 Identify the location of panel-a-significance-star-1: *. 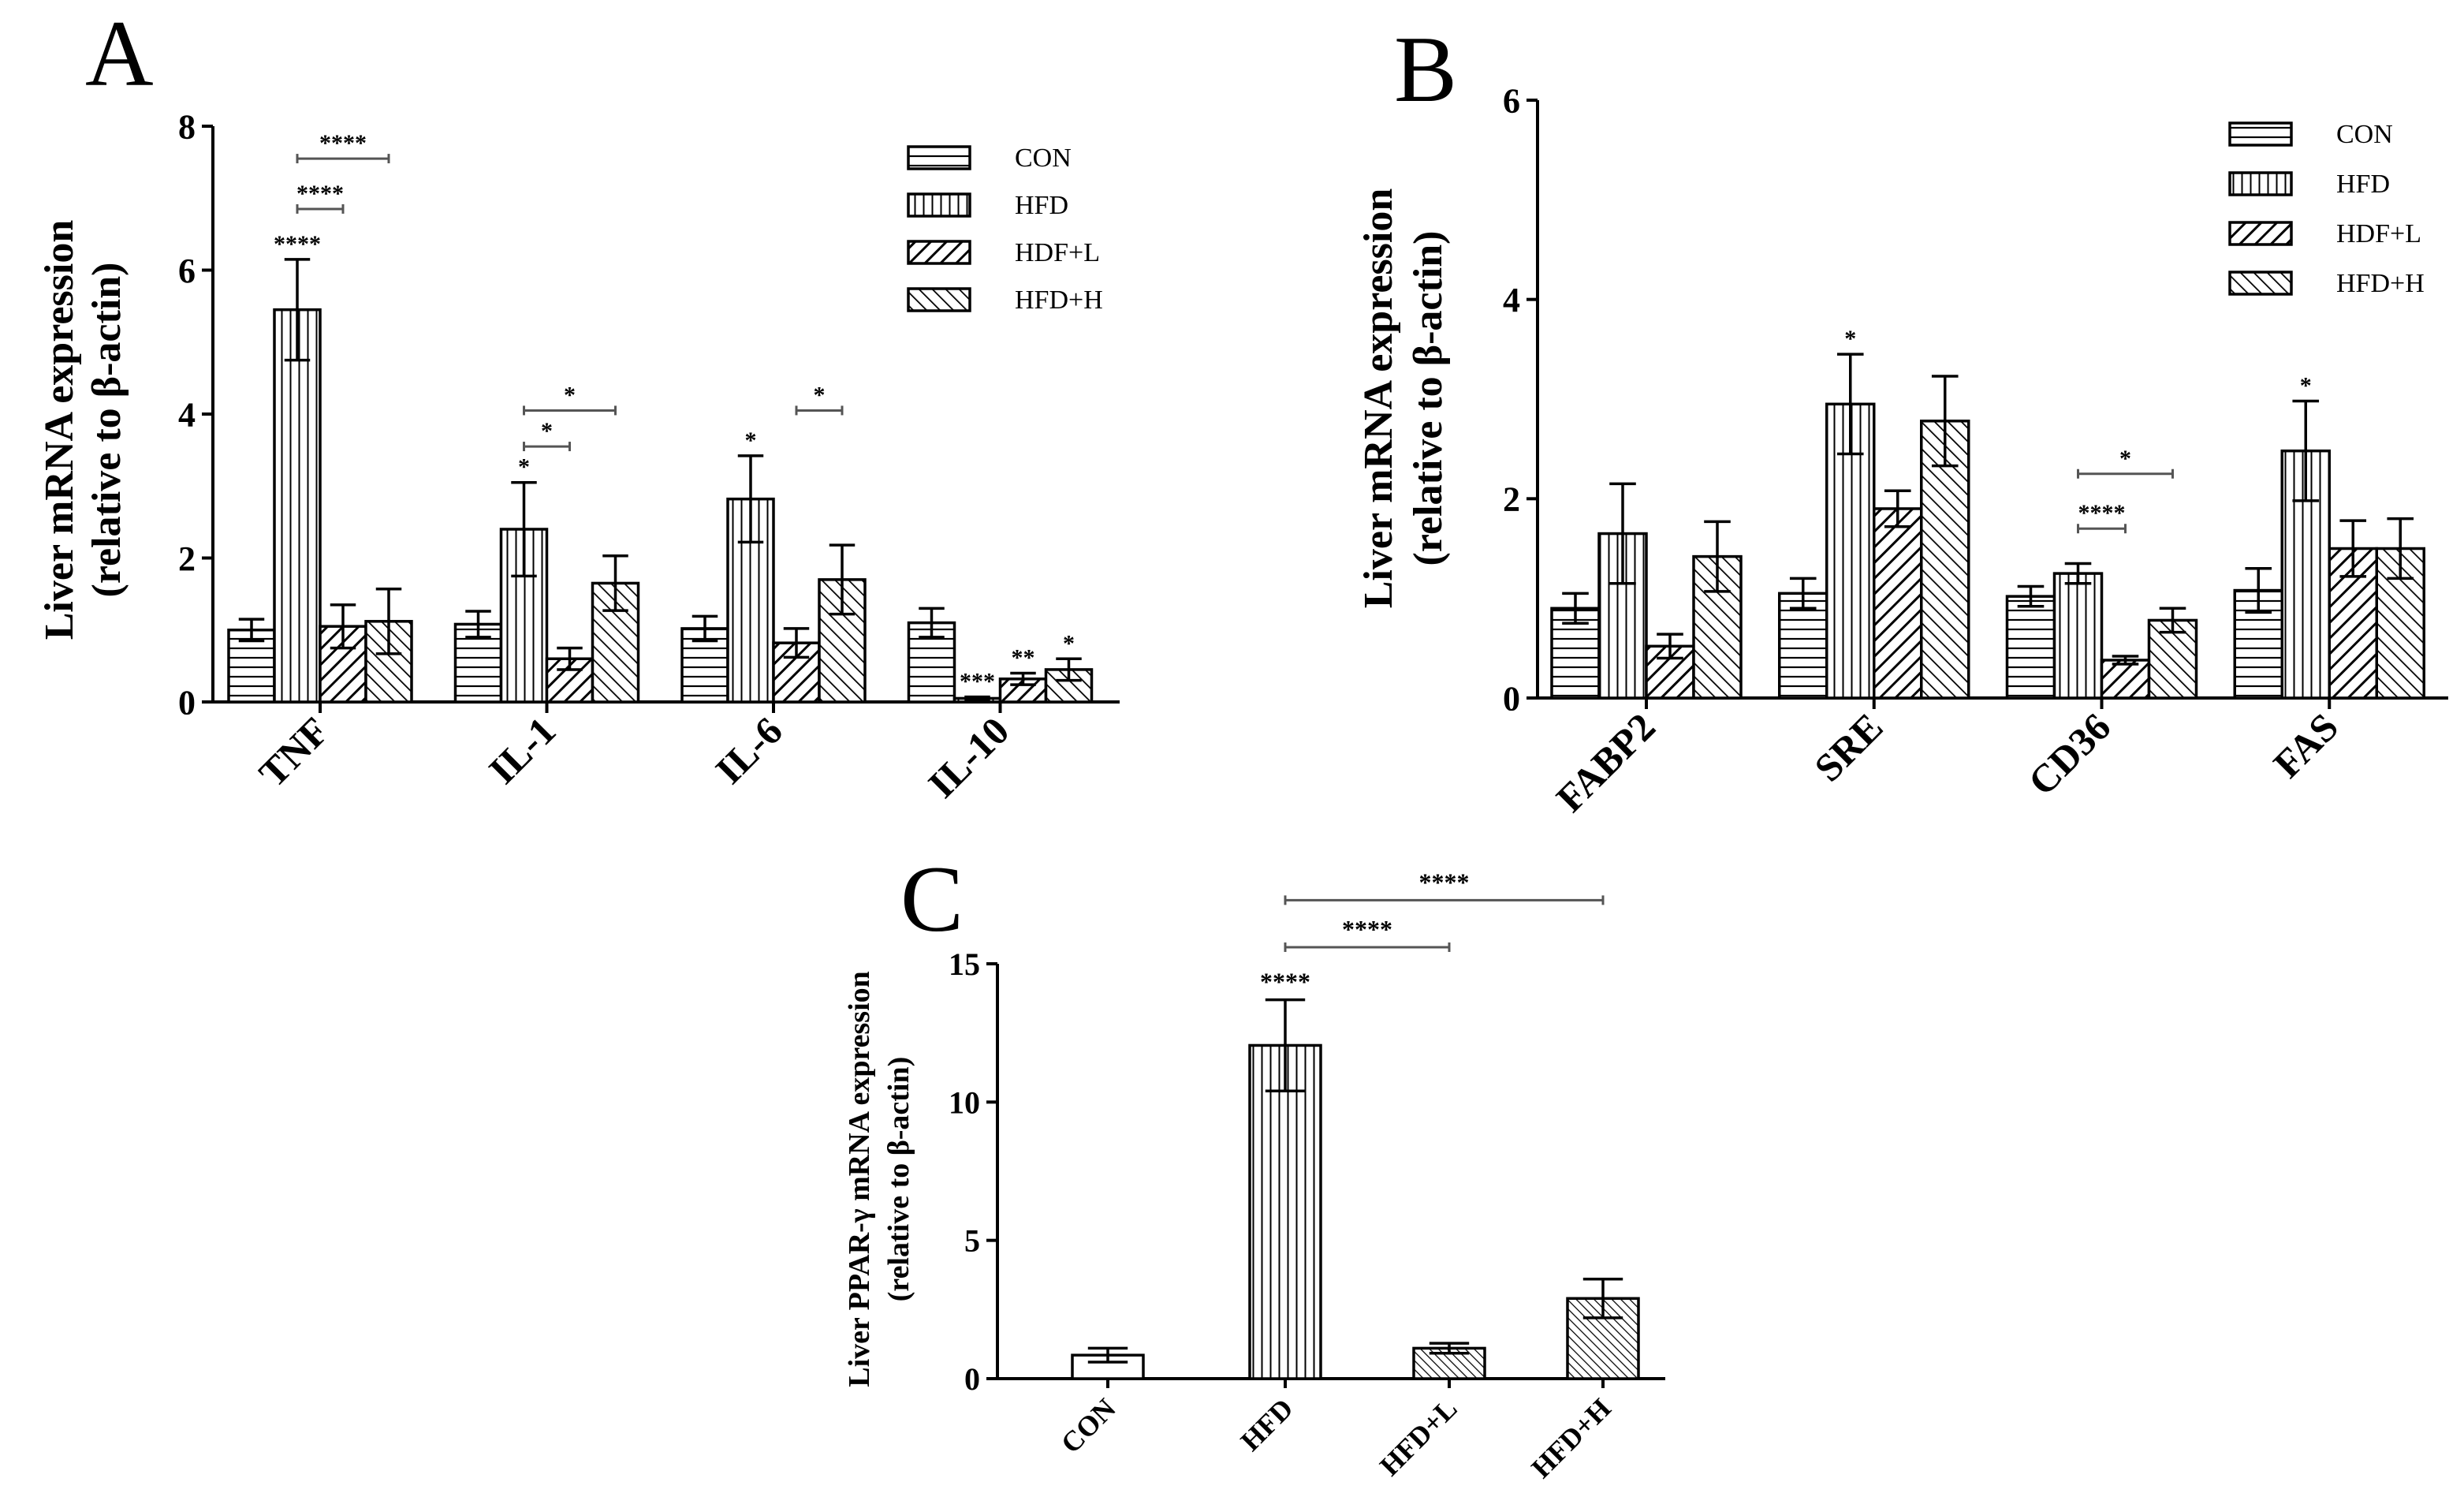
(524, 467).